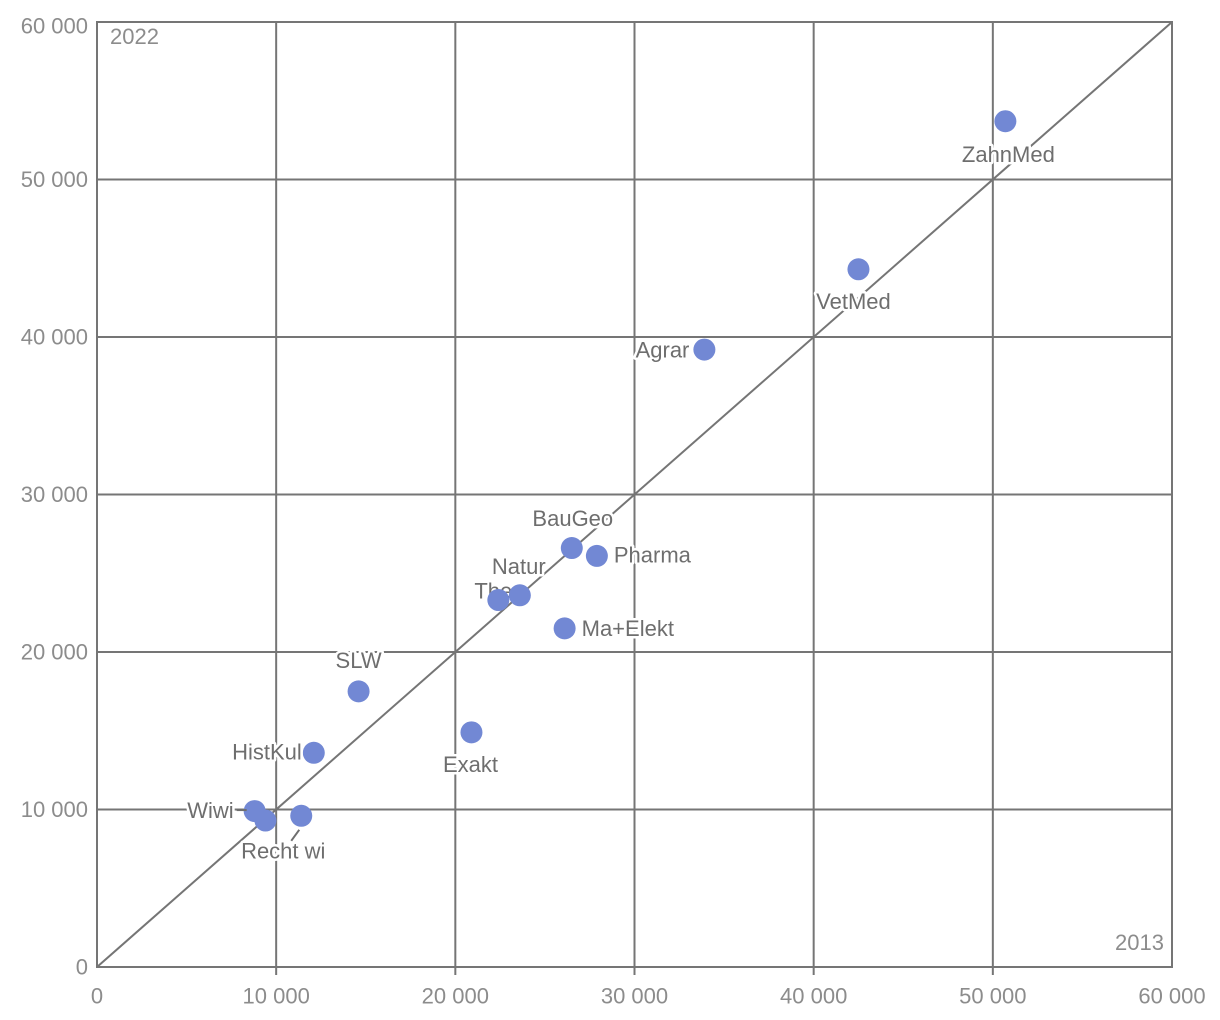 The height and width of the screenshot is (1020, 1220). I want to click on y-tick-label: 60 000, so click(54, 26).